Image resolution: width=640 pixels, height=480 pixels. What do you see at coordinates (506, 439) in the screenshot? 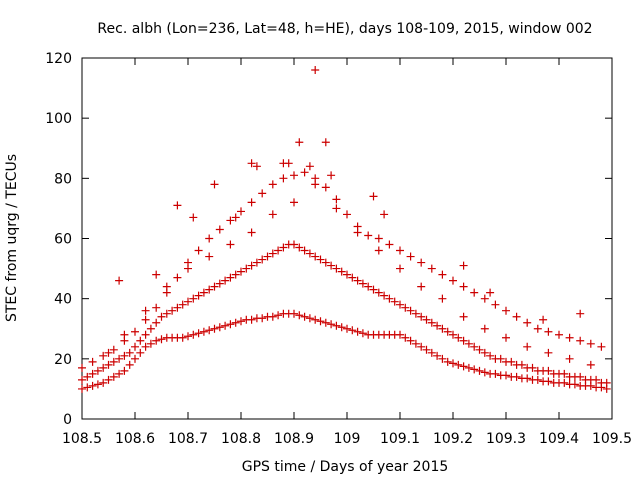
I see `x-tick-label: 109.3` at bounding box center [506, 439].